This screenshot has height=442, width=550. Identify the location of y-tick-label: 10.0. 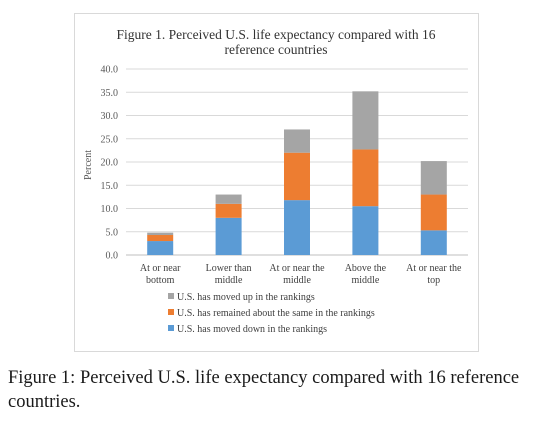
(110, 209).